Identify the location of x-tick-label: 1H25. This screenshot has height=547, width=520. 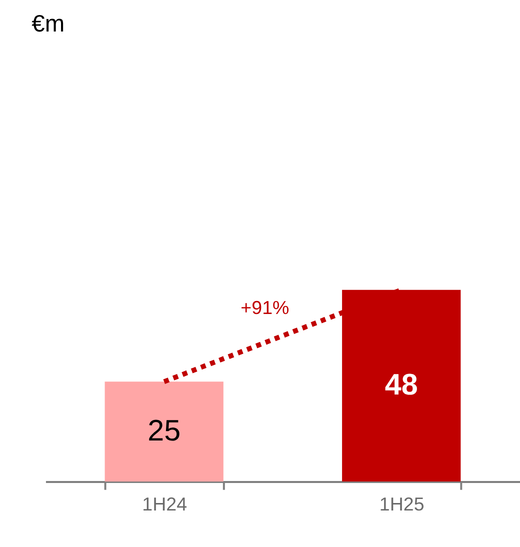
(401, 504).